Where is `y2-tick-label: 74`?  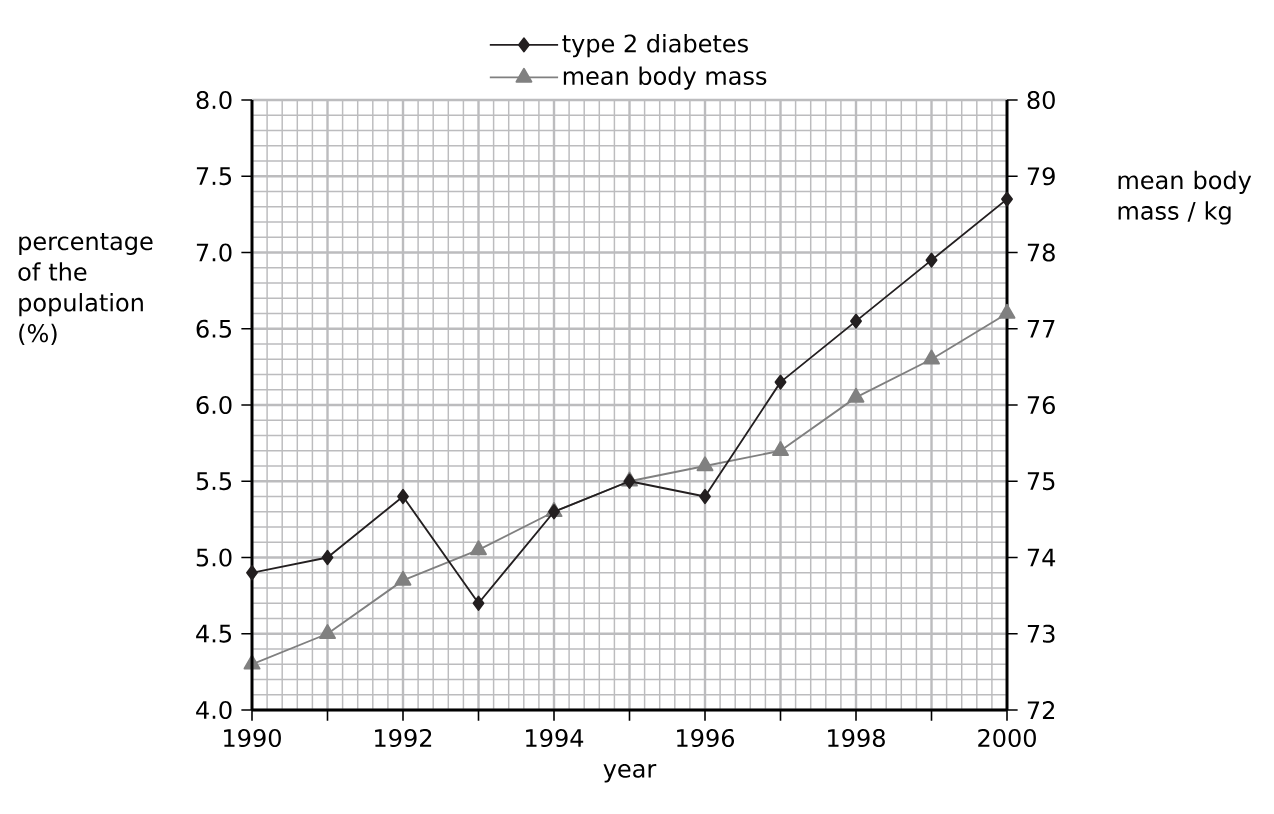 y2-tick-label: 74 is located at coordinates (1041, 557).